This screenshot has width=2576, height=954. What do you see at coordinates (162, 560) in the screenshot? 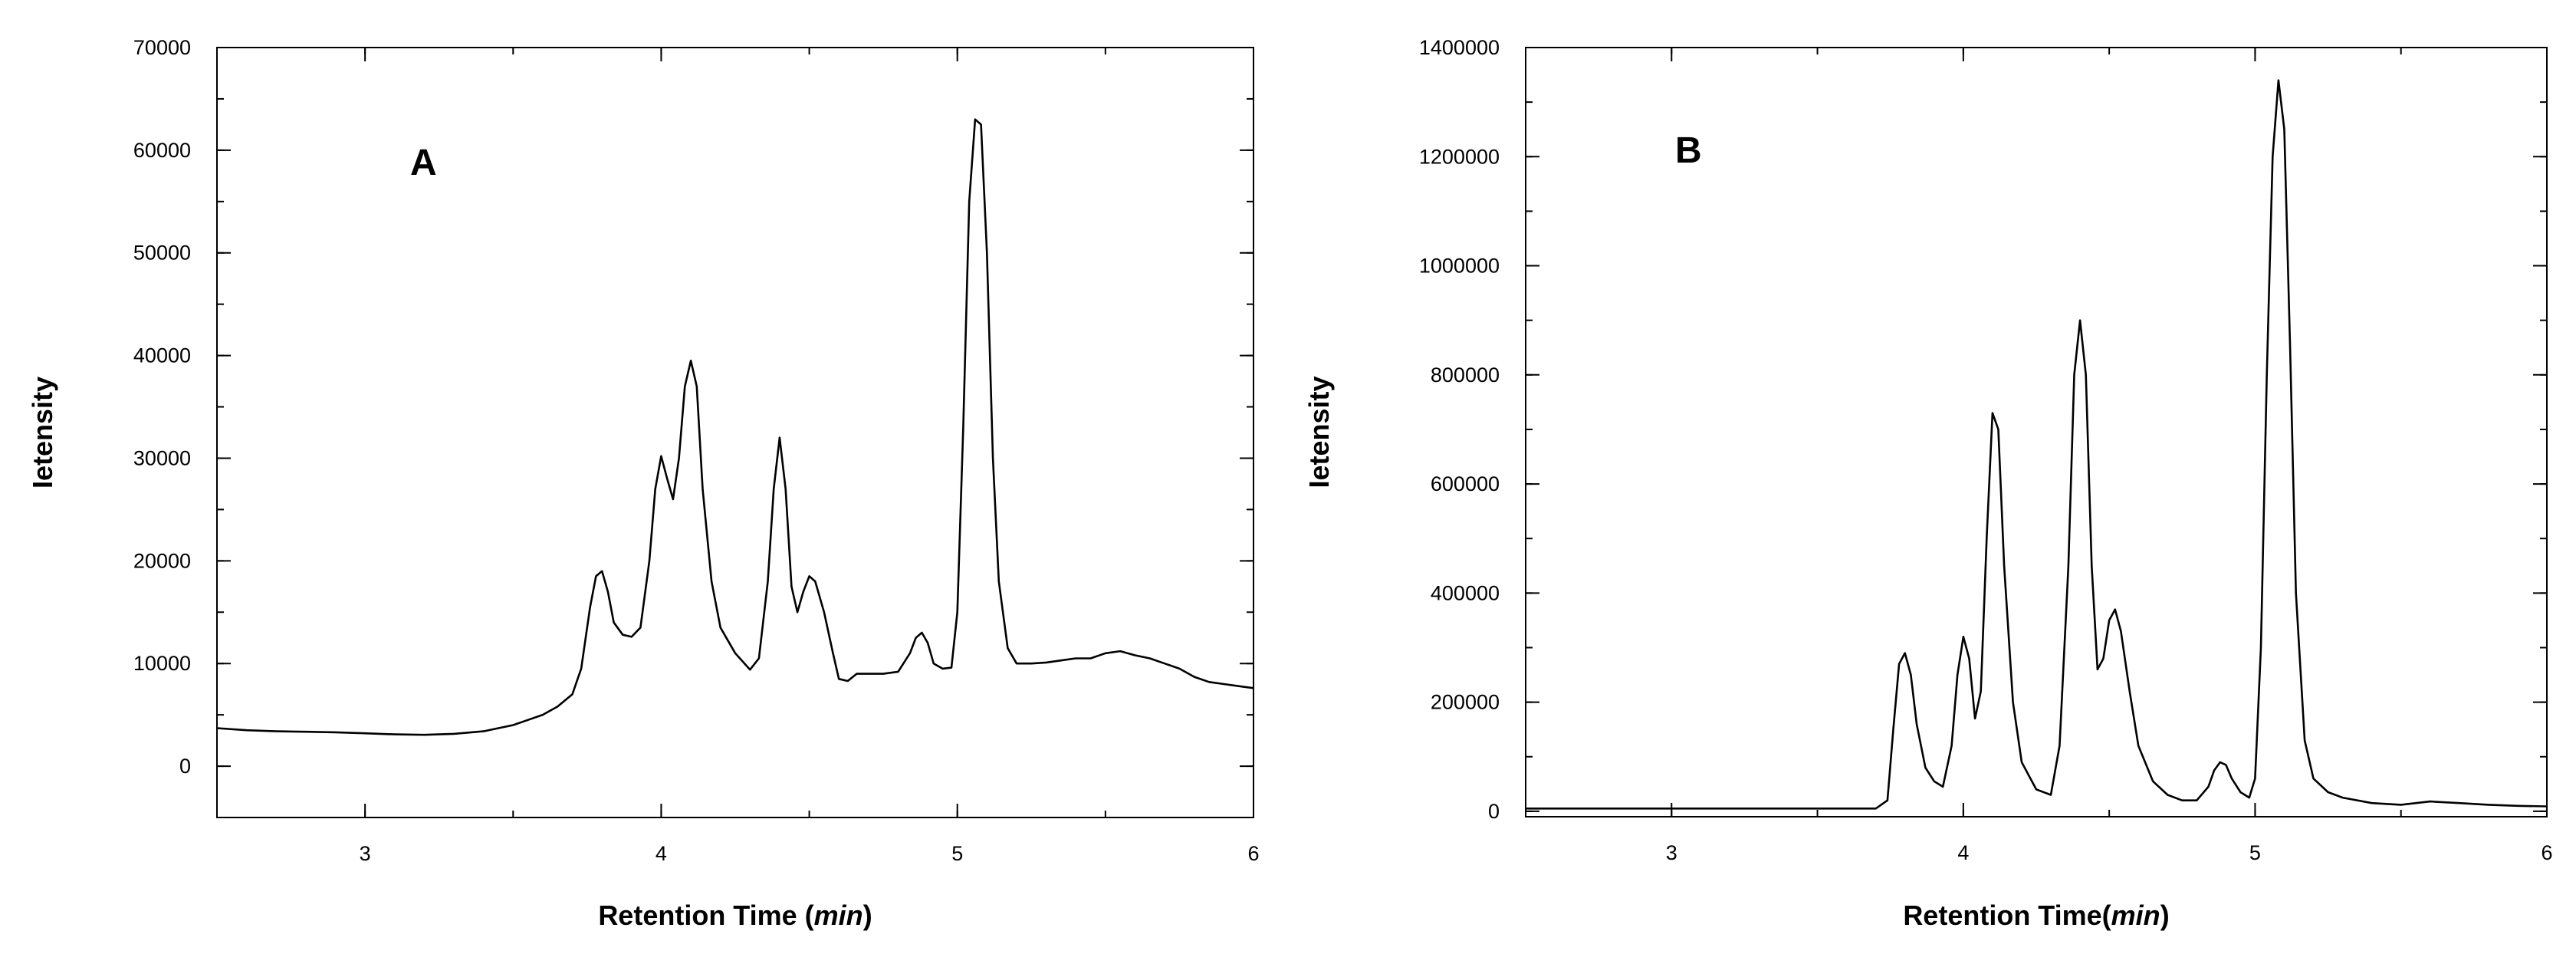
I see `y-tick-label: 20000` at bounding box center [162, 560].